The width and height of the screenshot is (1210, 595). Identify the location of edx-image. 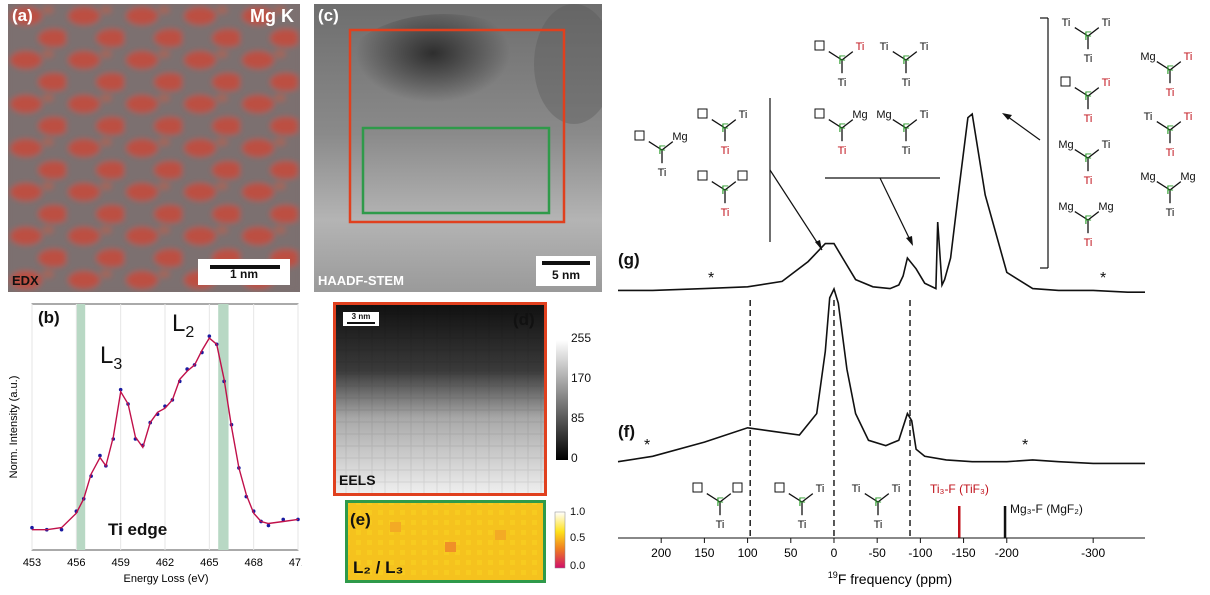
(154, 148).